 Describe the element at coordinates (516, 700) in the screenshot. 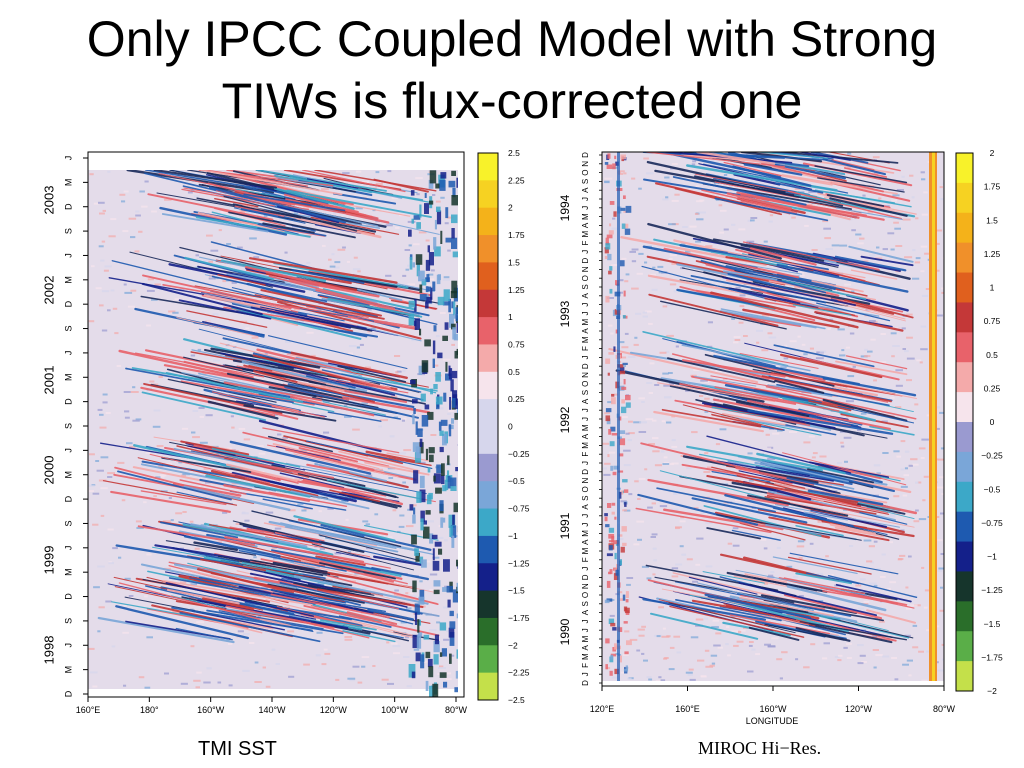

I see `colorbar-label: −2.5` at that location.